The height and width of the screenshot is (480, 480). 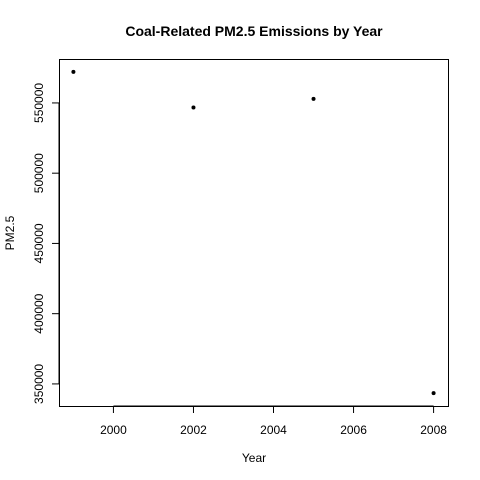 What do you see at coordinates (113, 430) in the screenshot?
I see `x-tick-label: 2000` at bounding box center [113, 430].